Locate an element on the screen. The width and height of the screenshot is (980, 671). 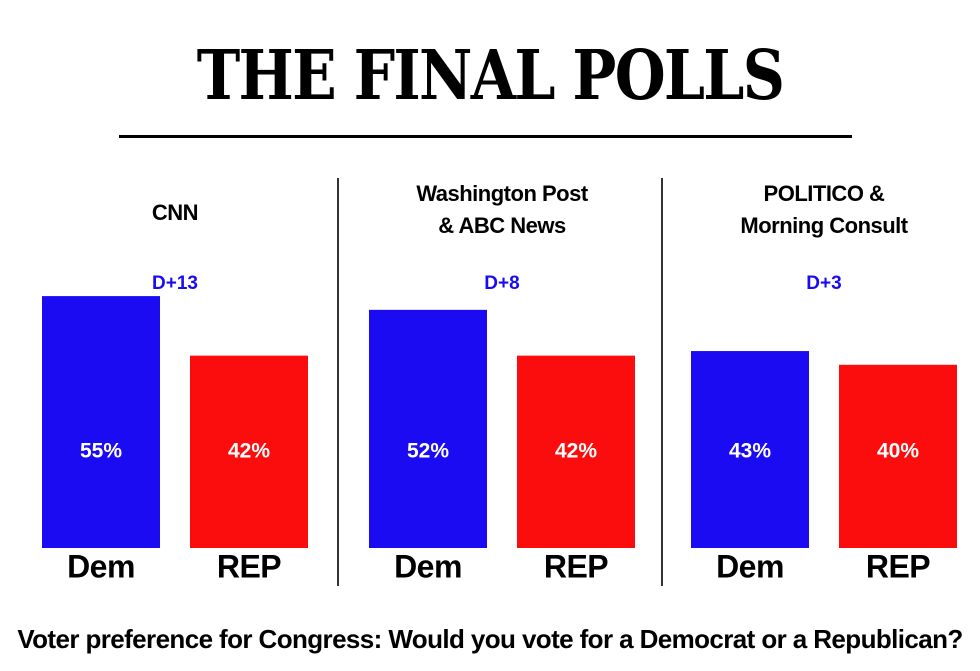
panel-title: POLITICO & is located at coordinates (825, 193).